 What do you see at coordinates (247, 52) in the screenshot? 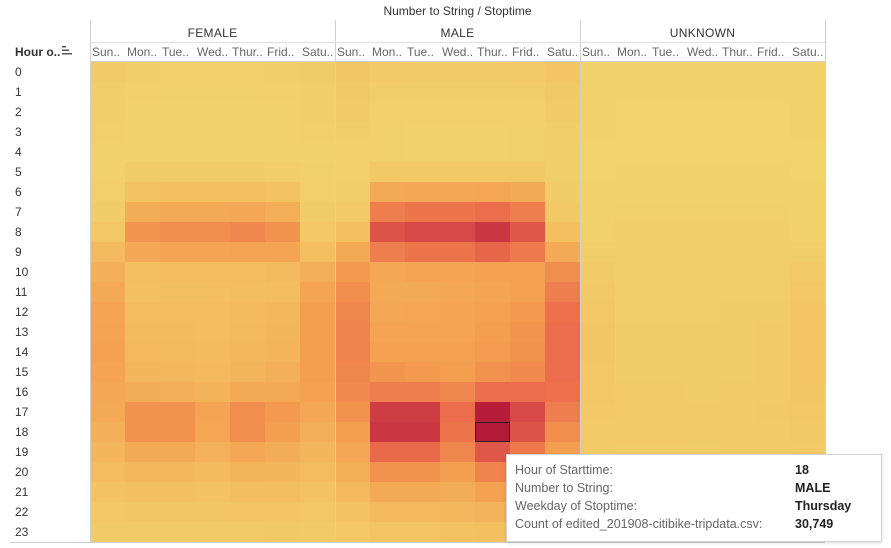
I see `day-header: Thur..` at bounding box center [247, 52].